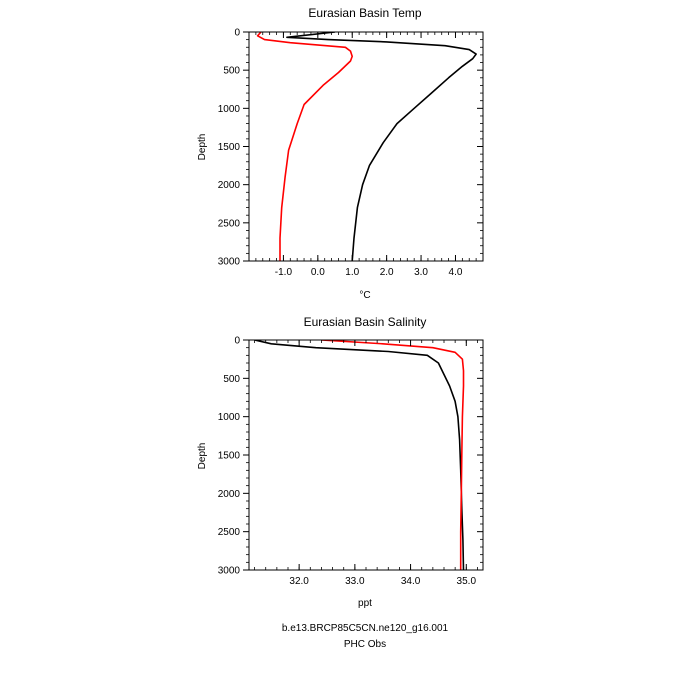 The image size is (682, 682). I want to click on temperature-x-tick-label: -1.0, so click(284, 272).